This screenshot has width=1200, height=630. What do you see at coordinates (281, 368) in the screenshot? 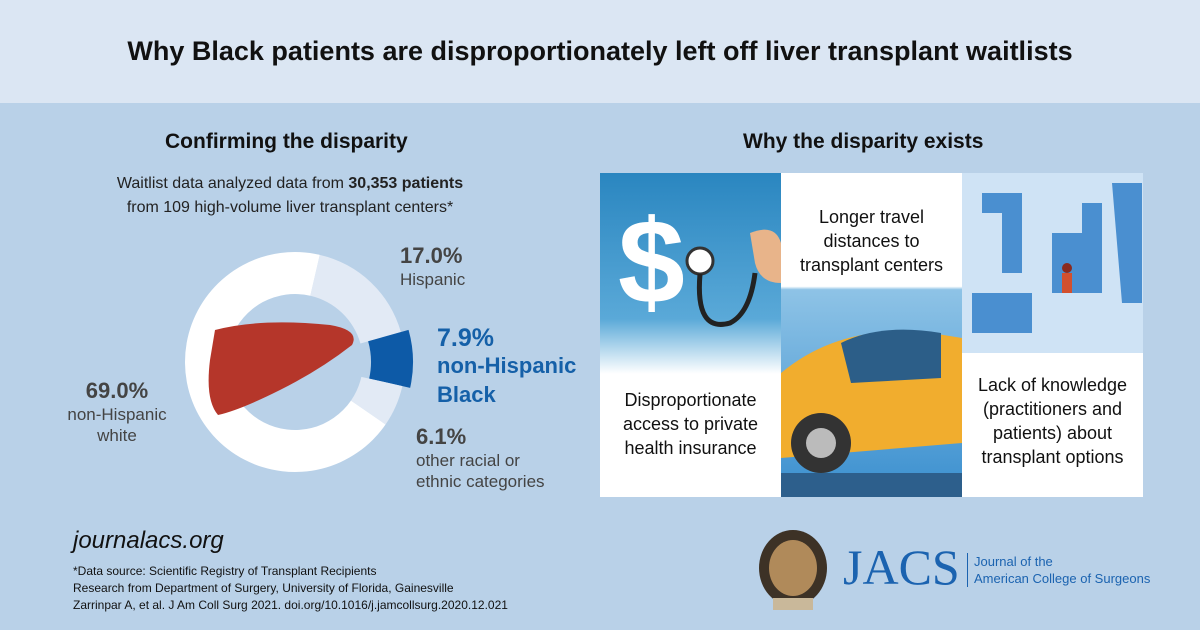
I see `liver-icon` at bounding box center [281, 368].